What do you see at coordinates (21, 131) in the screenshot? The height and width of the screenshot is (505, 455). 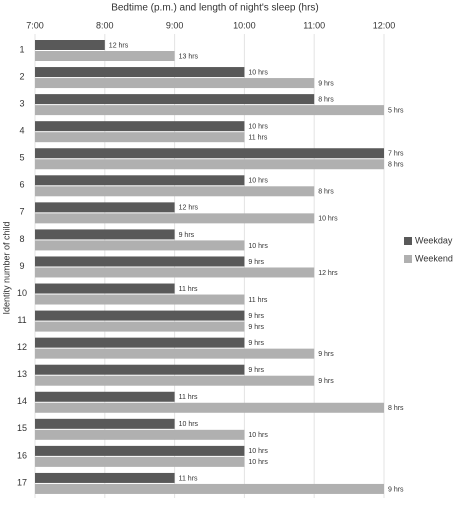 I see `y-tick-label: 4` at bounding box center [21, 131].